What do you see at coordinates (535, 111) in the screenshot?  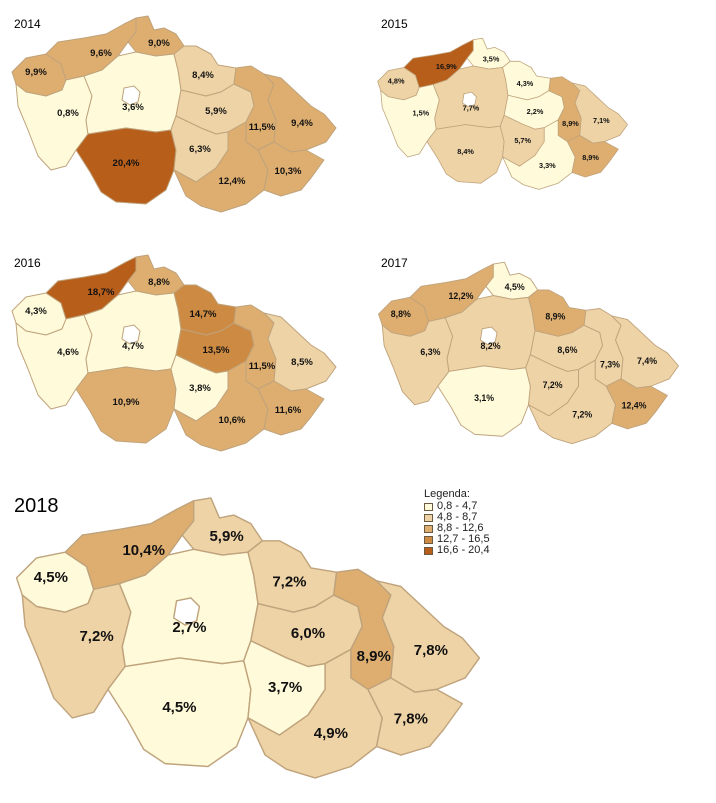 I see `region-label-pardubicky: 2,2%` at bounding box center [535, 111].